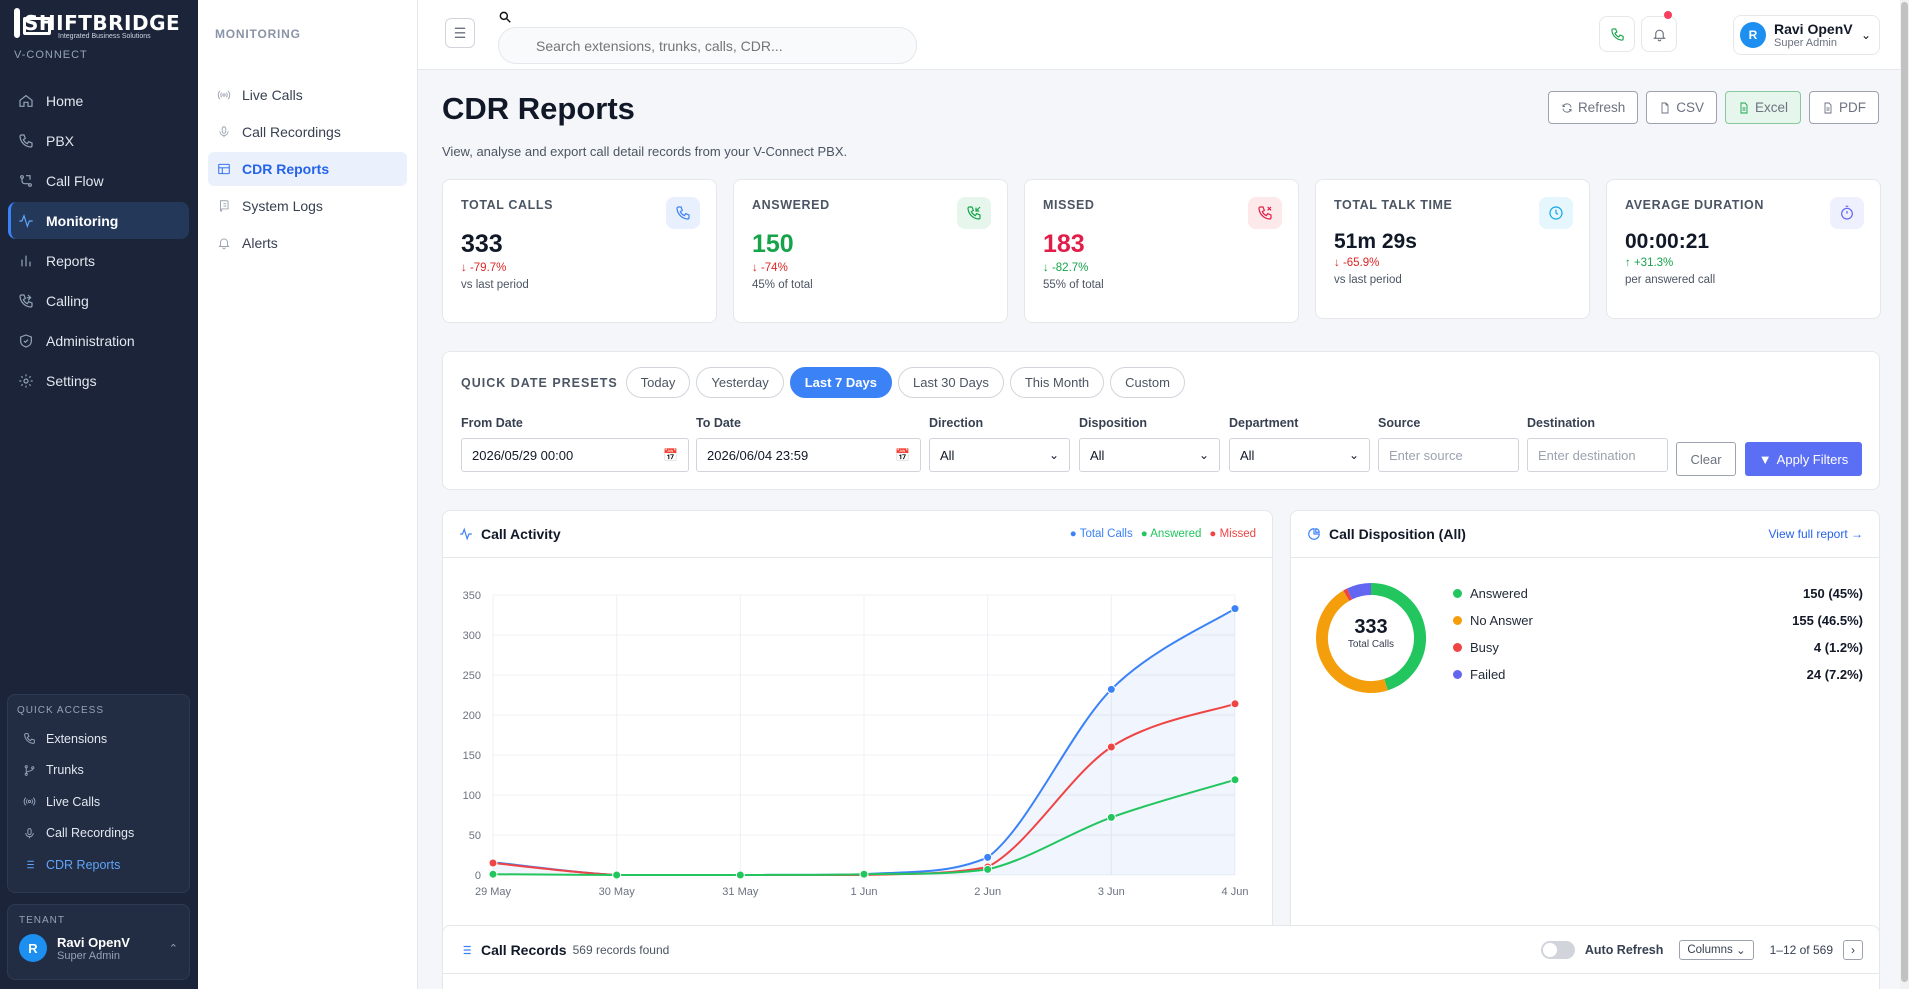  What do you see at coordinates (808, 455) in the screenshot?
I see `to-date-input: 2026/06/04 23:59 📅` at bounding box center [808, 455].